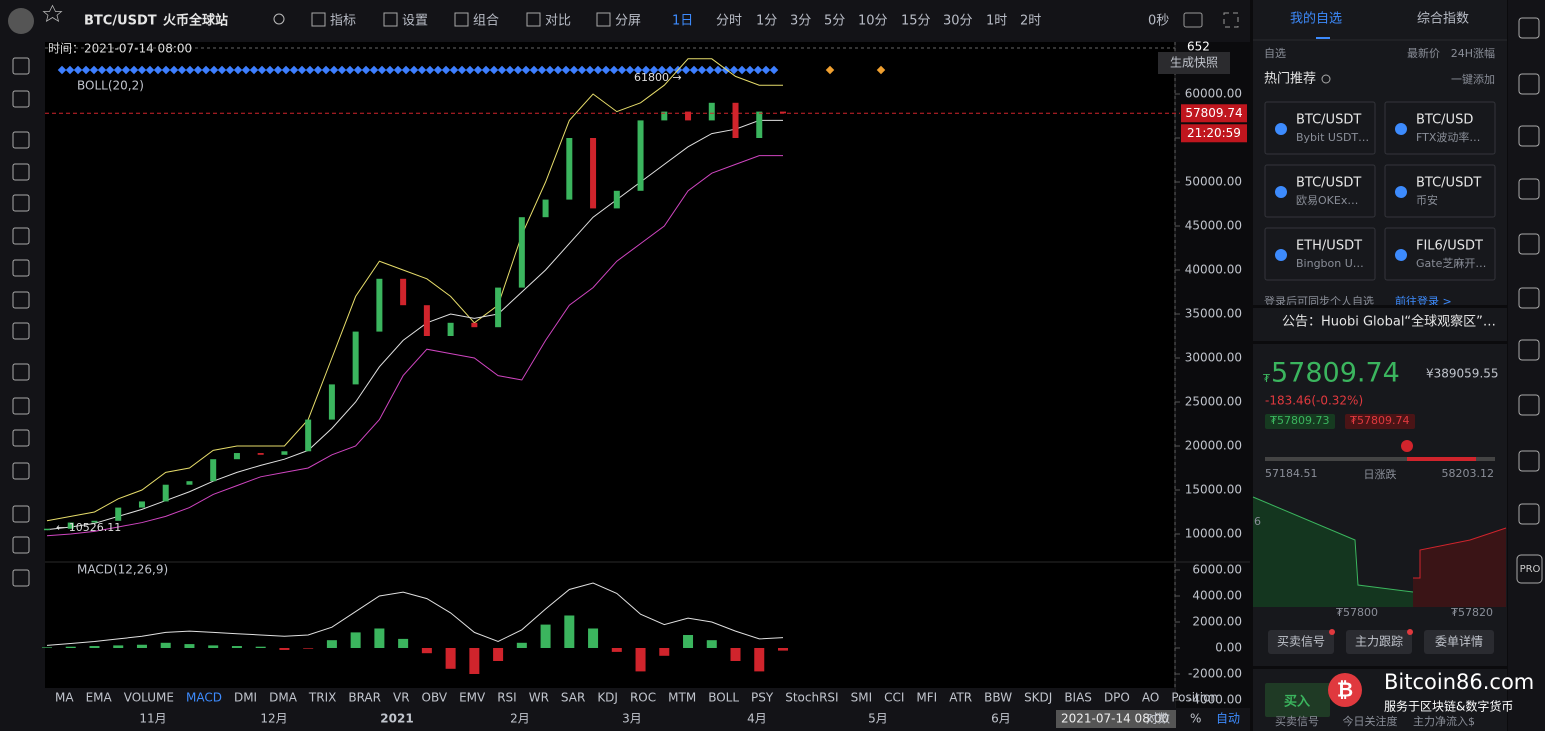 Image resolution: width=1545 pixels, height=731 pixels. What do you see at coordinates (862, 698) in the screenshot?
I see `indicator-tab: SMI` at bounding box center [862, 698].